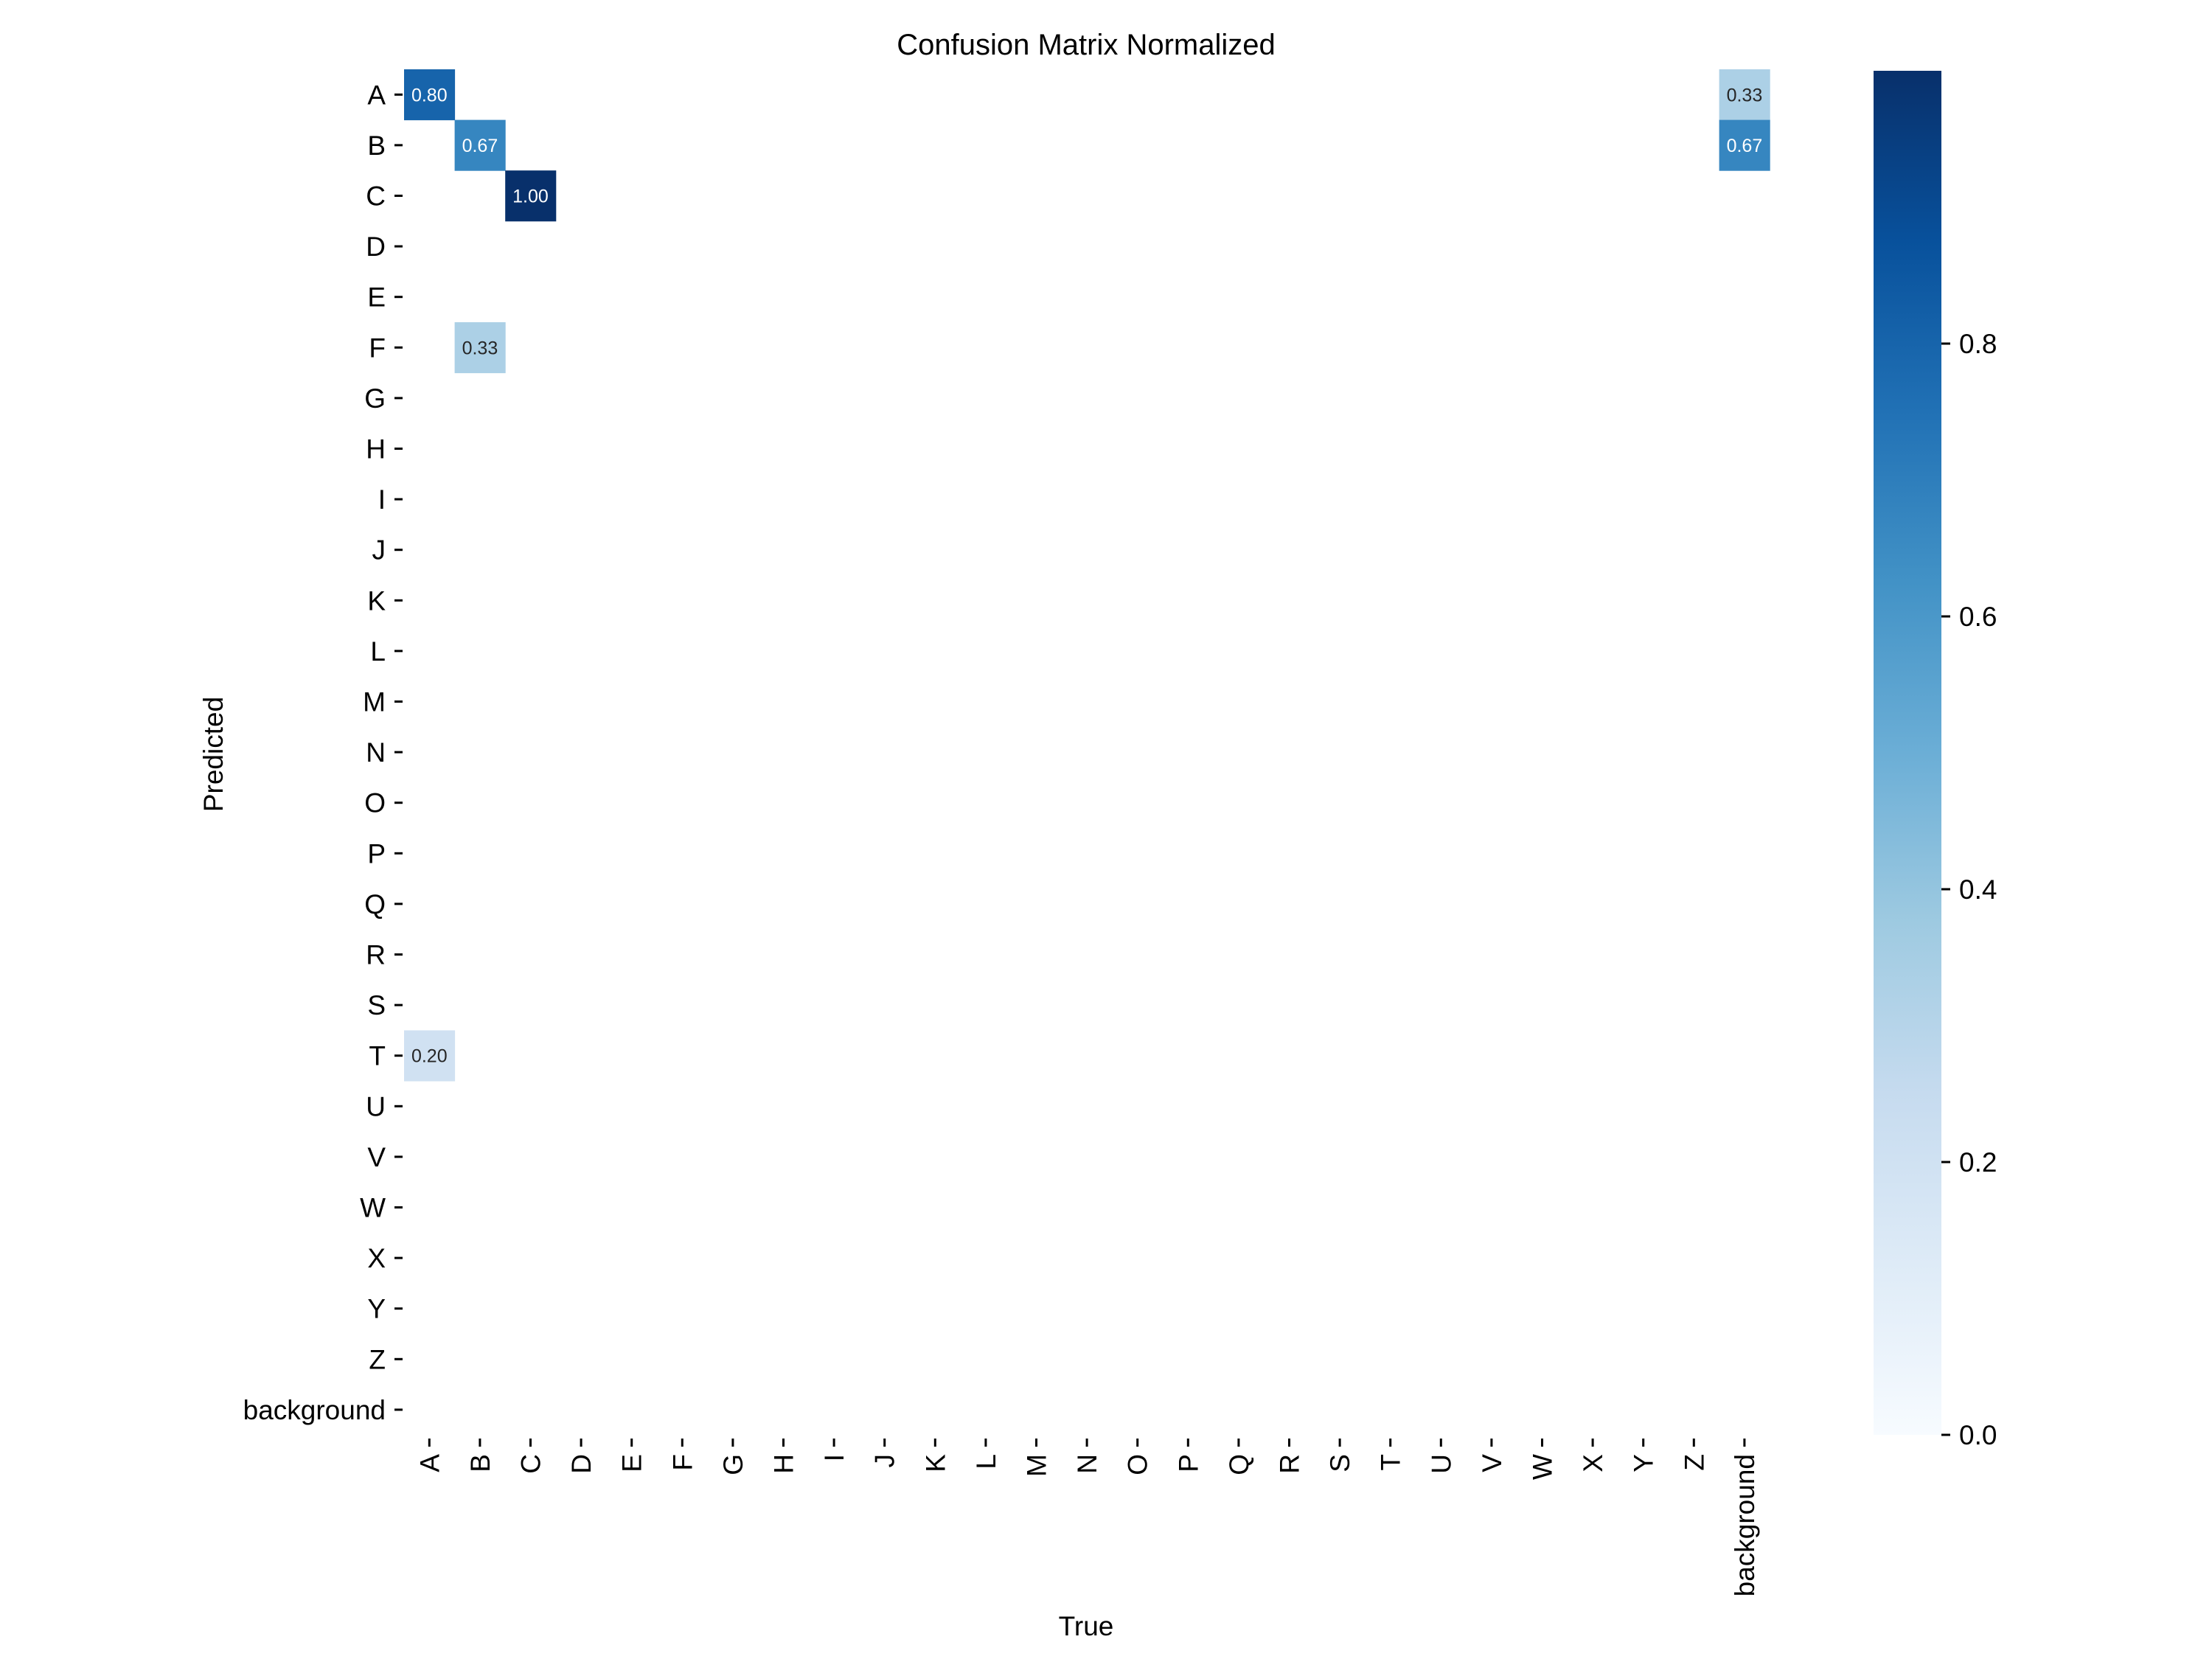 Image resolution: width=2212 pixels, height=1659 pixels. Describe the element at coordinates (1086, 45) in the screenshot. I see `chart-title: Confusion Matrix Normalized` at that location.